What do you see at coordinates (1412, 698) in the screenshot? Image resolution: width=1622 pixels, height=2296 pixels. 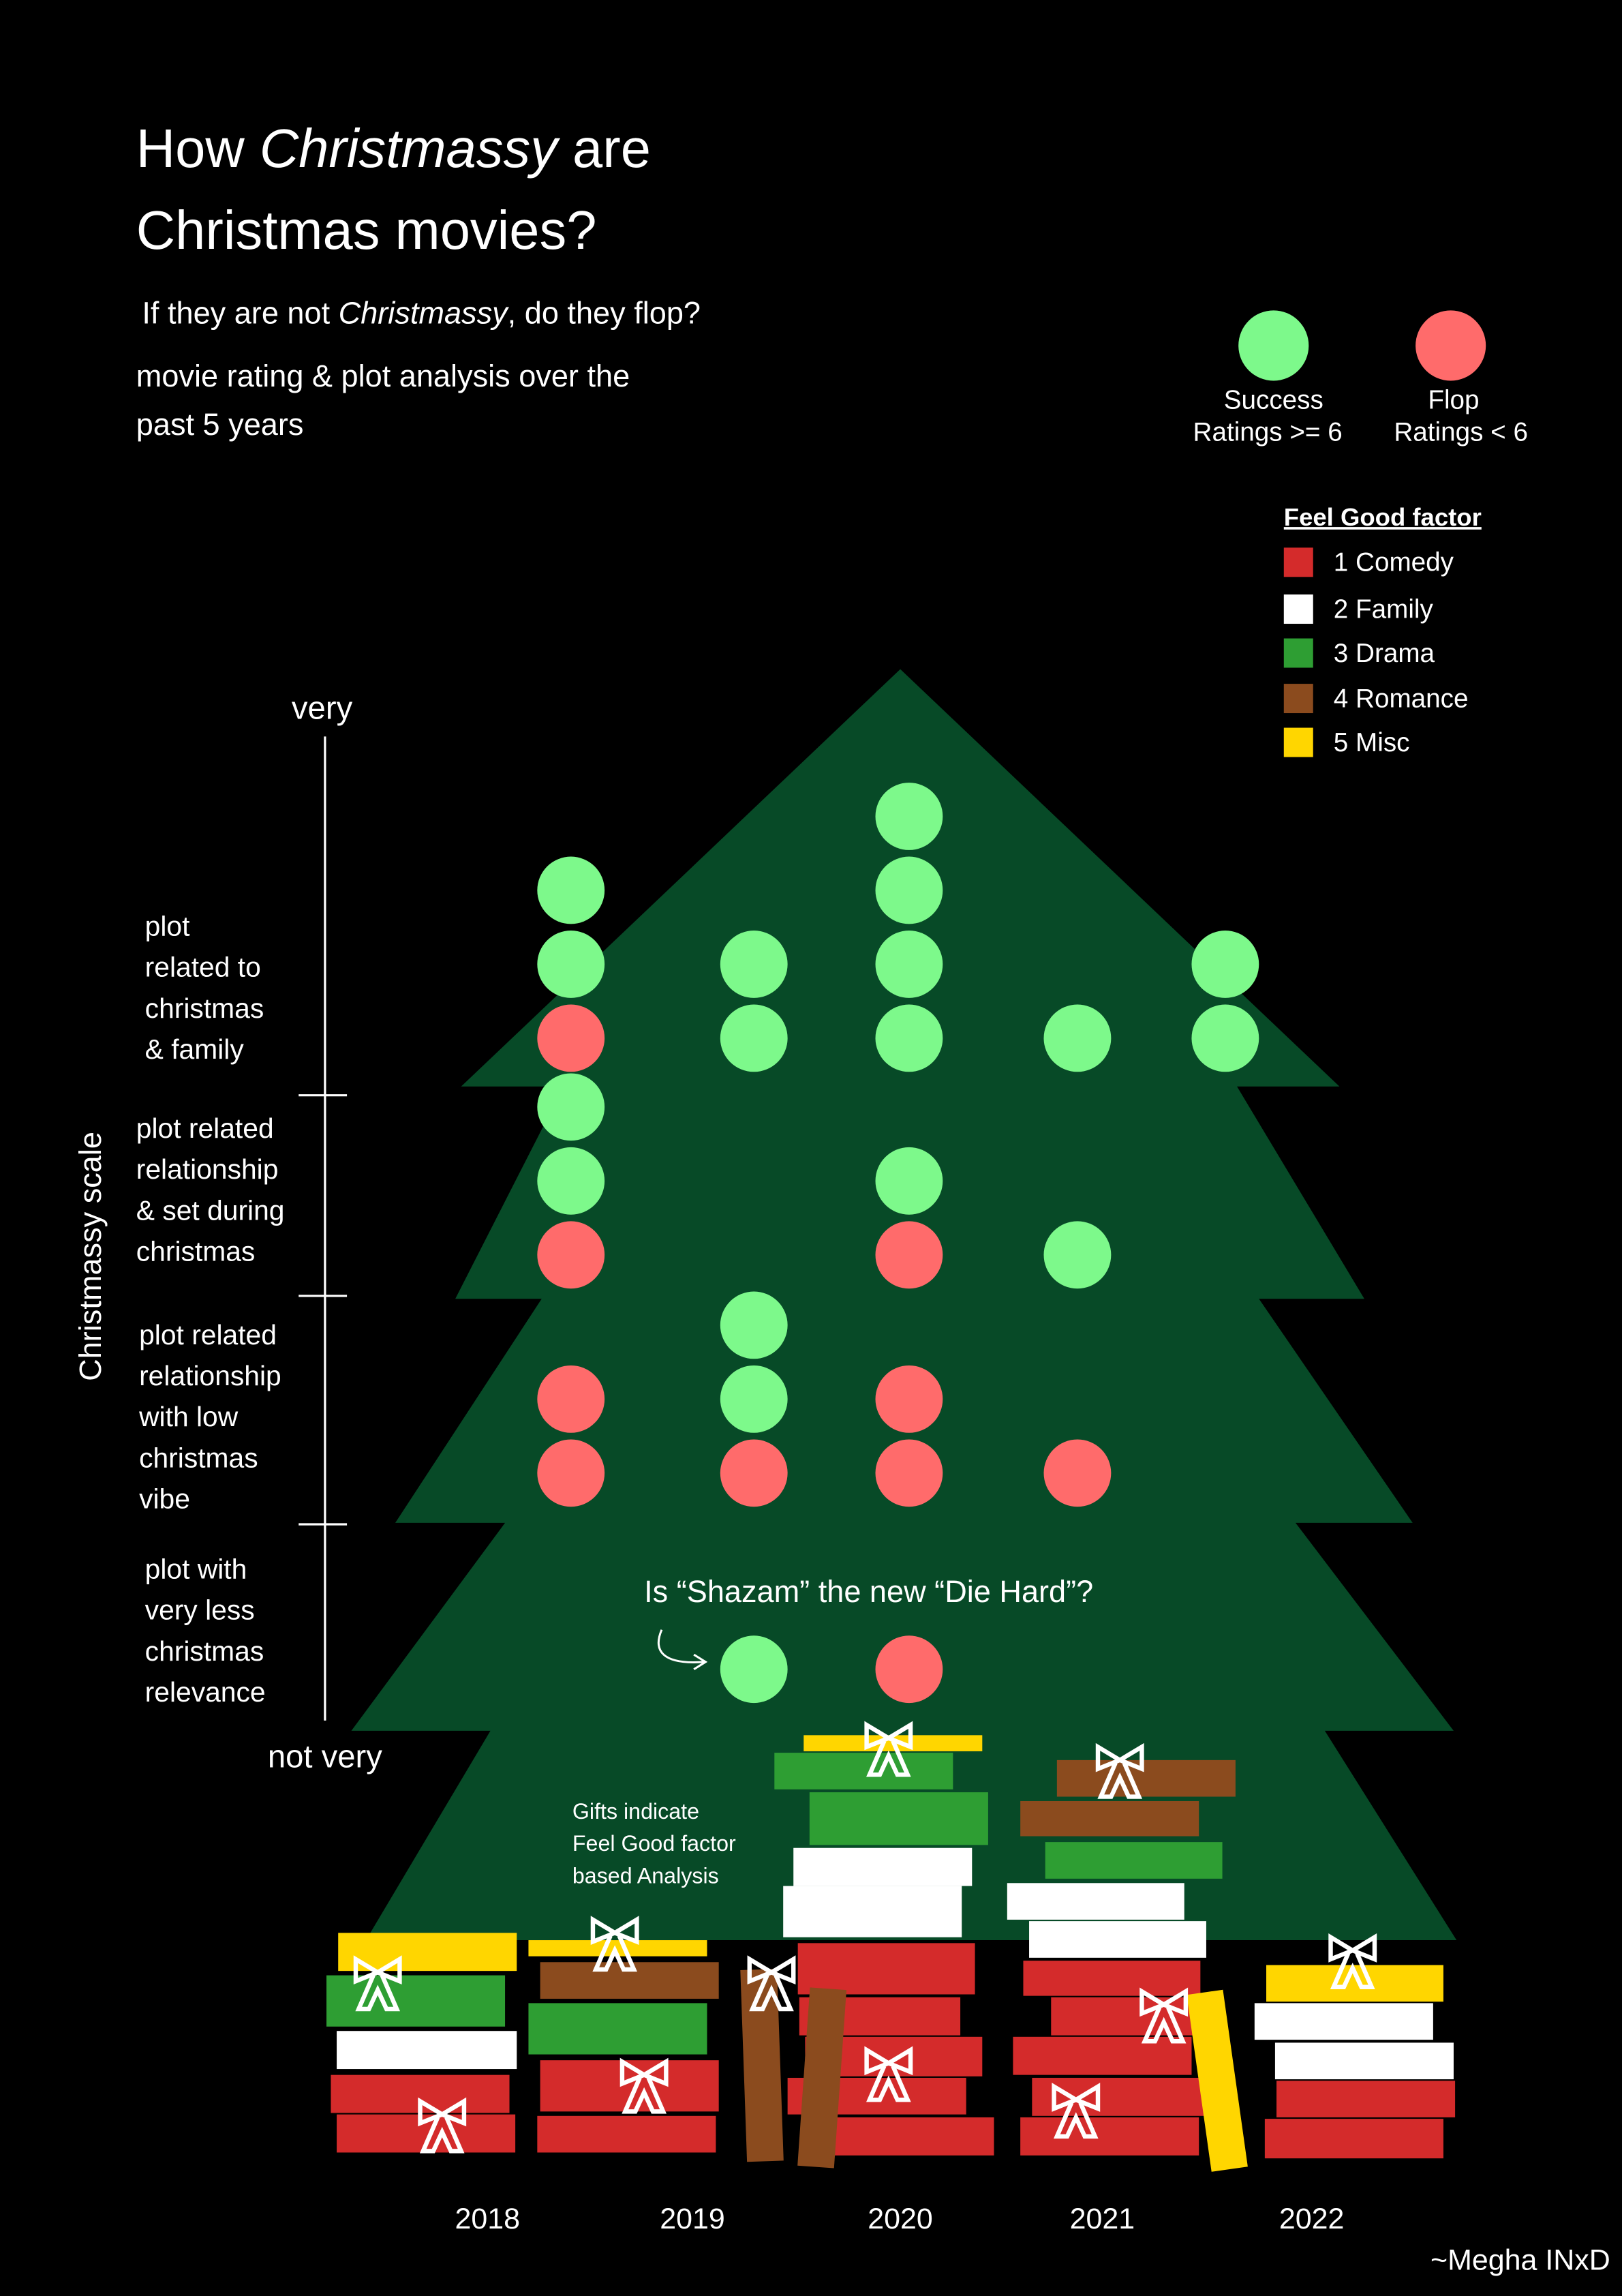 I see `legend-label-romance: Romance` at bounding box center [1412, 698].